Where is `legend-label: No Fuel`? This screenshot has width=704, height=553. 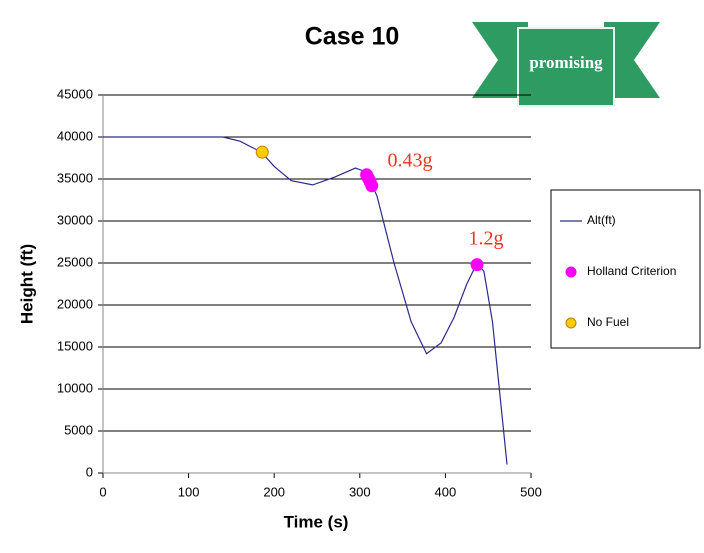
legend-label: No Fuel is located at coordinates (608, 322).